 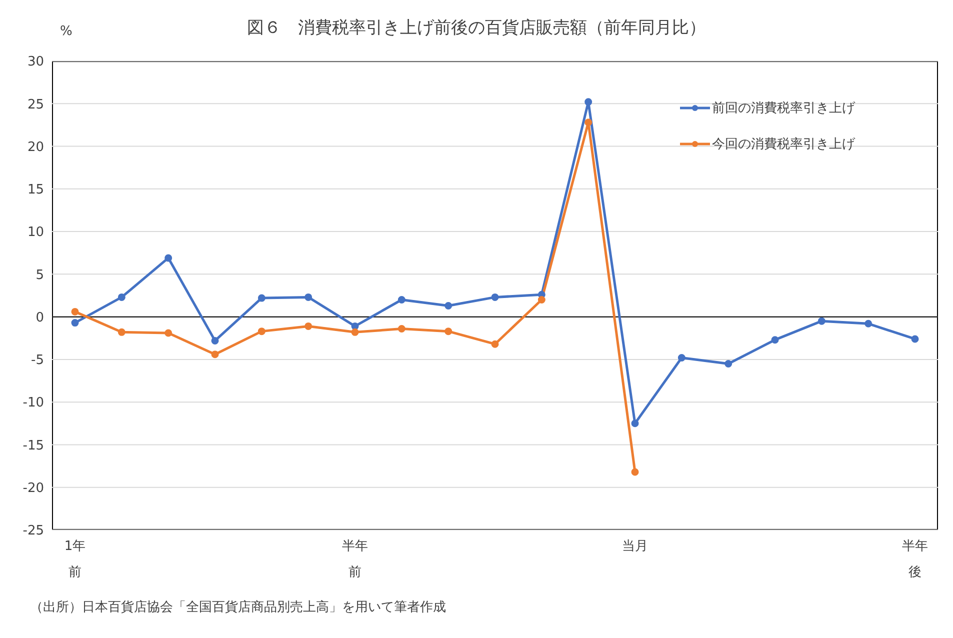 I want to click on y-tick-label: -20, so click(x=33, y=488).